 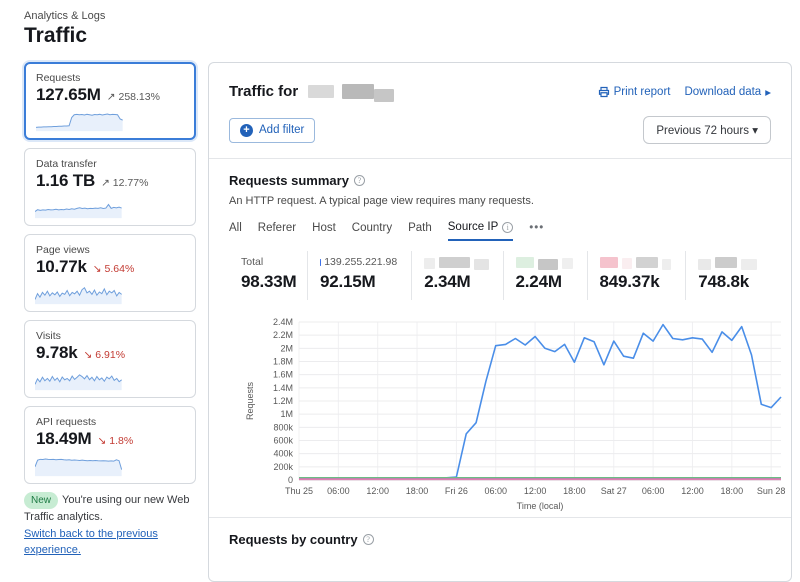 I want to click on metric-label: Visits, so click(x=110, y=336).